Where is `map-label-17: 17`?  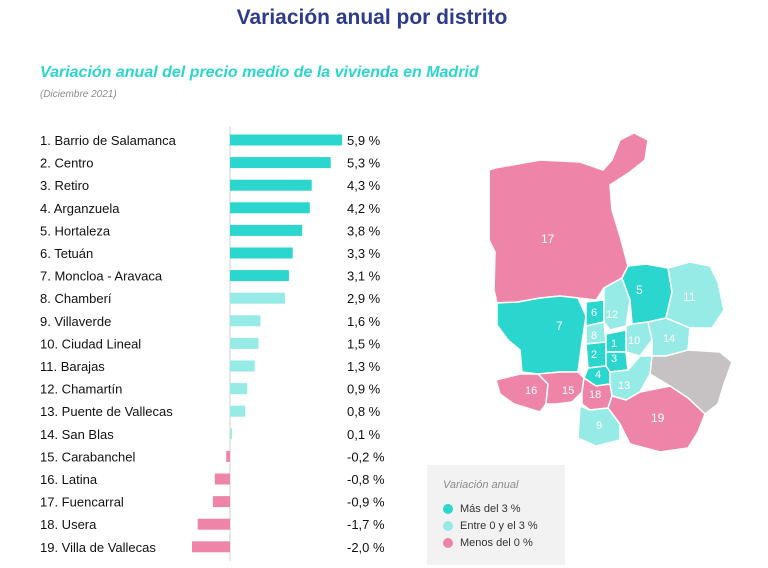 map-label-17: 17 is located at coordinates (548, 239).